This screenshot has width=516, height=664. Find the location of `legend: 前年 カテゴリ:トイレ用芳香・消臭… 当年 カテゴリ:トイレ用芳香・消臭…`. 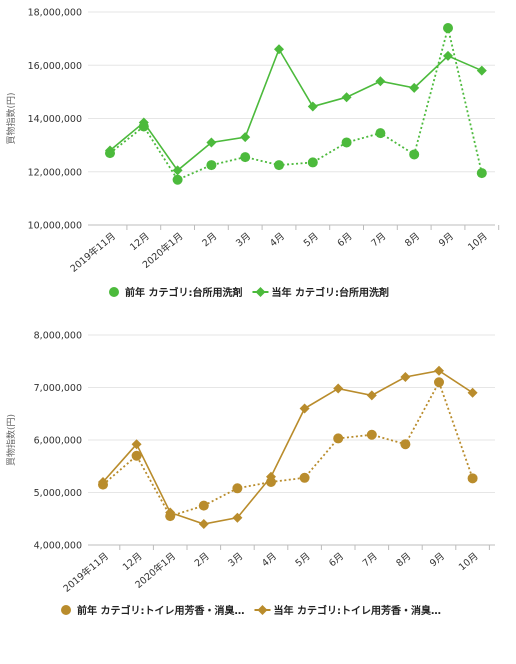

legend: 前年 カテゴリ:トイレ用芳香・消臭… 当年 カテゴリ:トイレ用芳香・消臭… is located at coordinates (251, 610).